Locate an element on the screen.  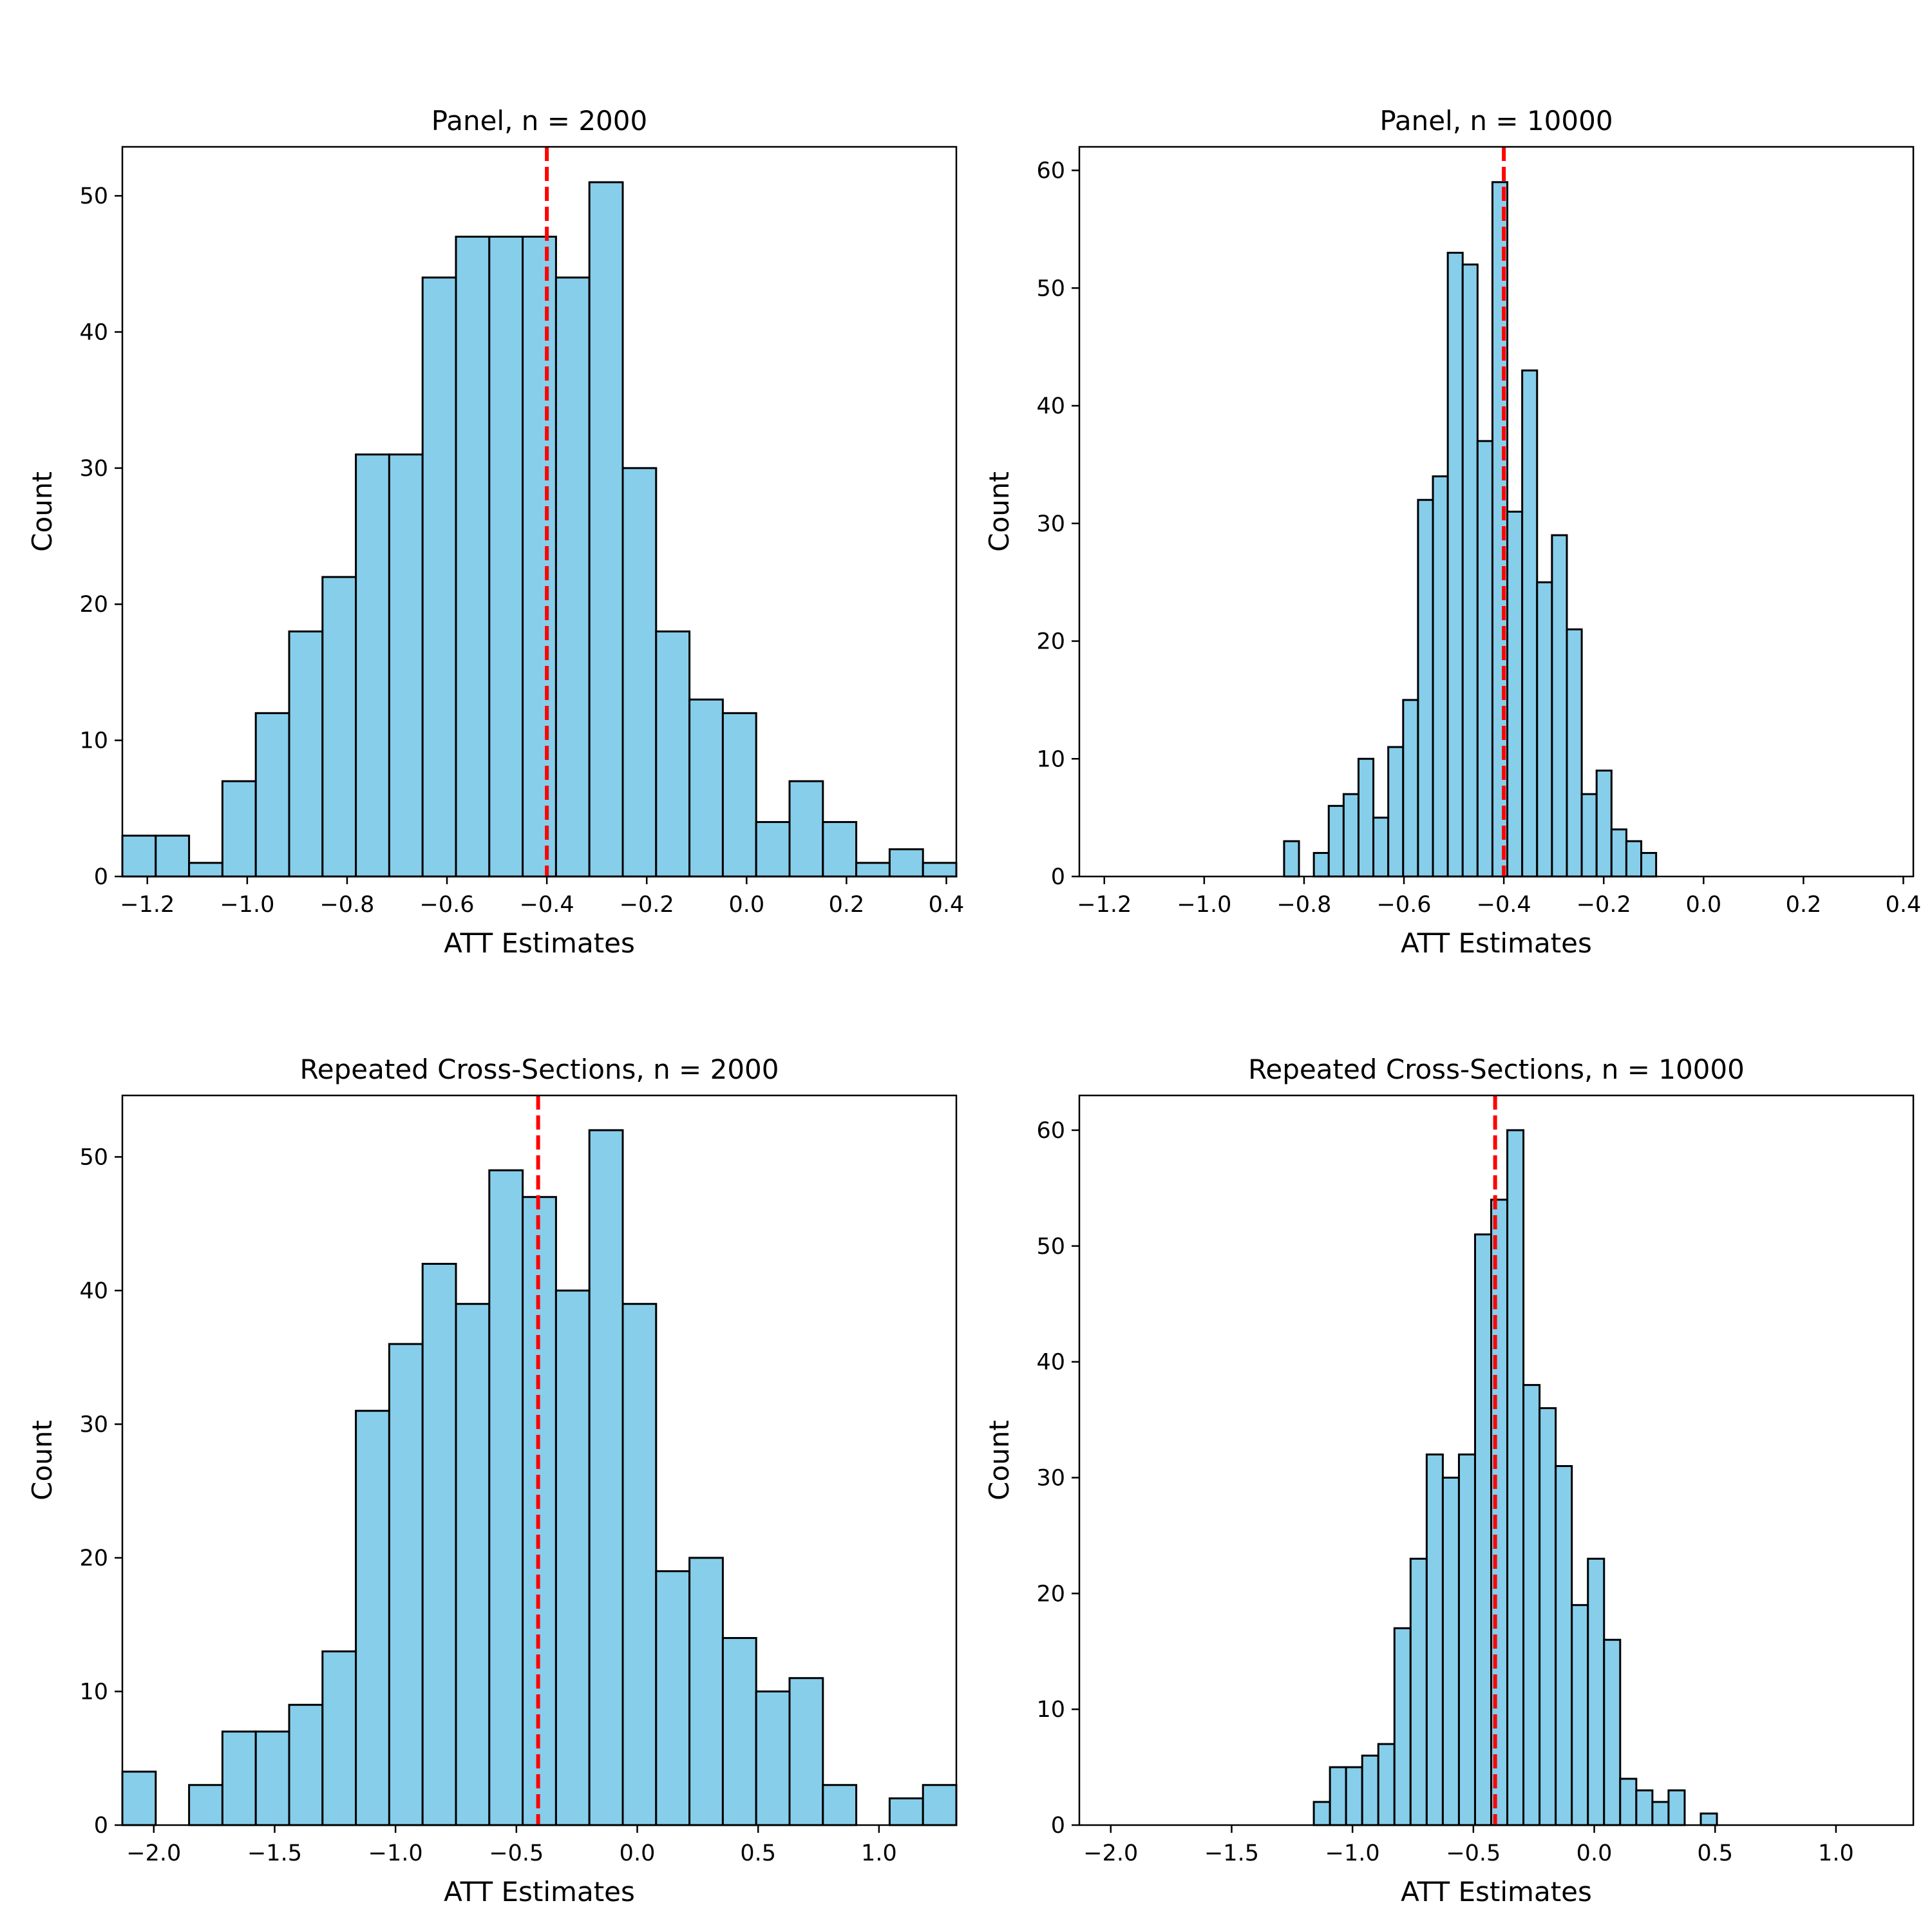
x-tick-label: 0.5 is located at coordinates (758, 1853).